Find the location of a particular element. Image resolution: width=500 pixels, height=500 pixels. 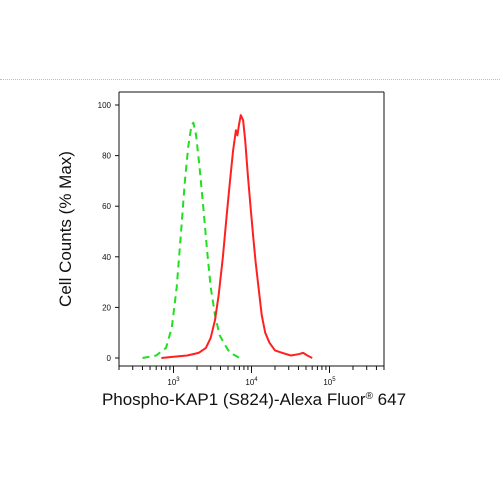

x-tick-label: 10⁴ is located at coordinates (251, 382).